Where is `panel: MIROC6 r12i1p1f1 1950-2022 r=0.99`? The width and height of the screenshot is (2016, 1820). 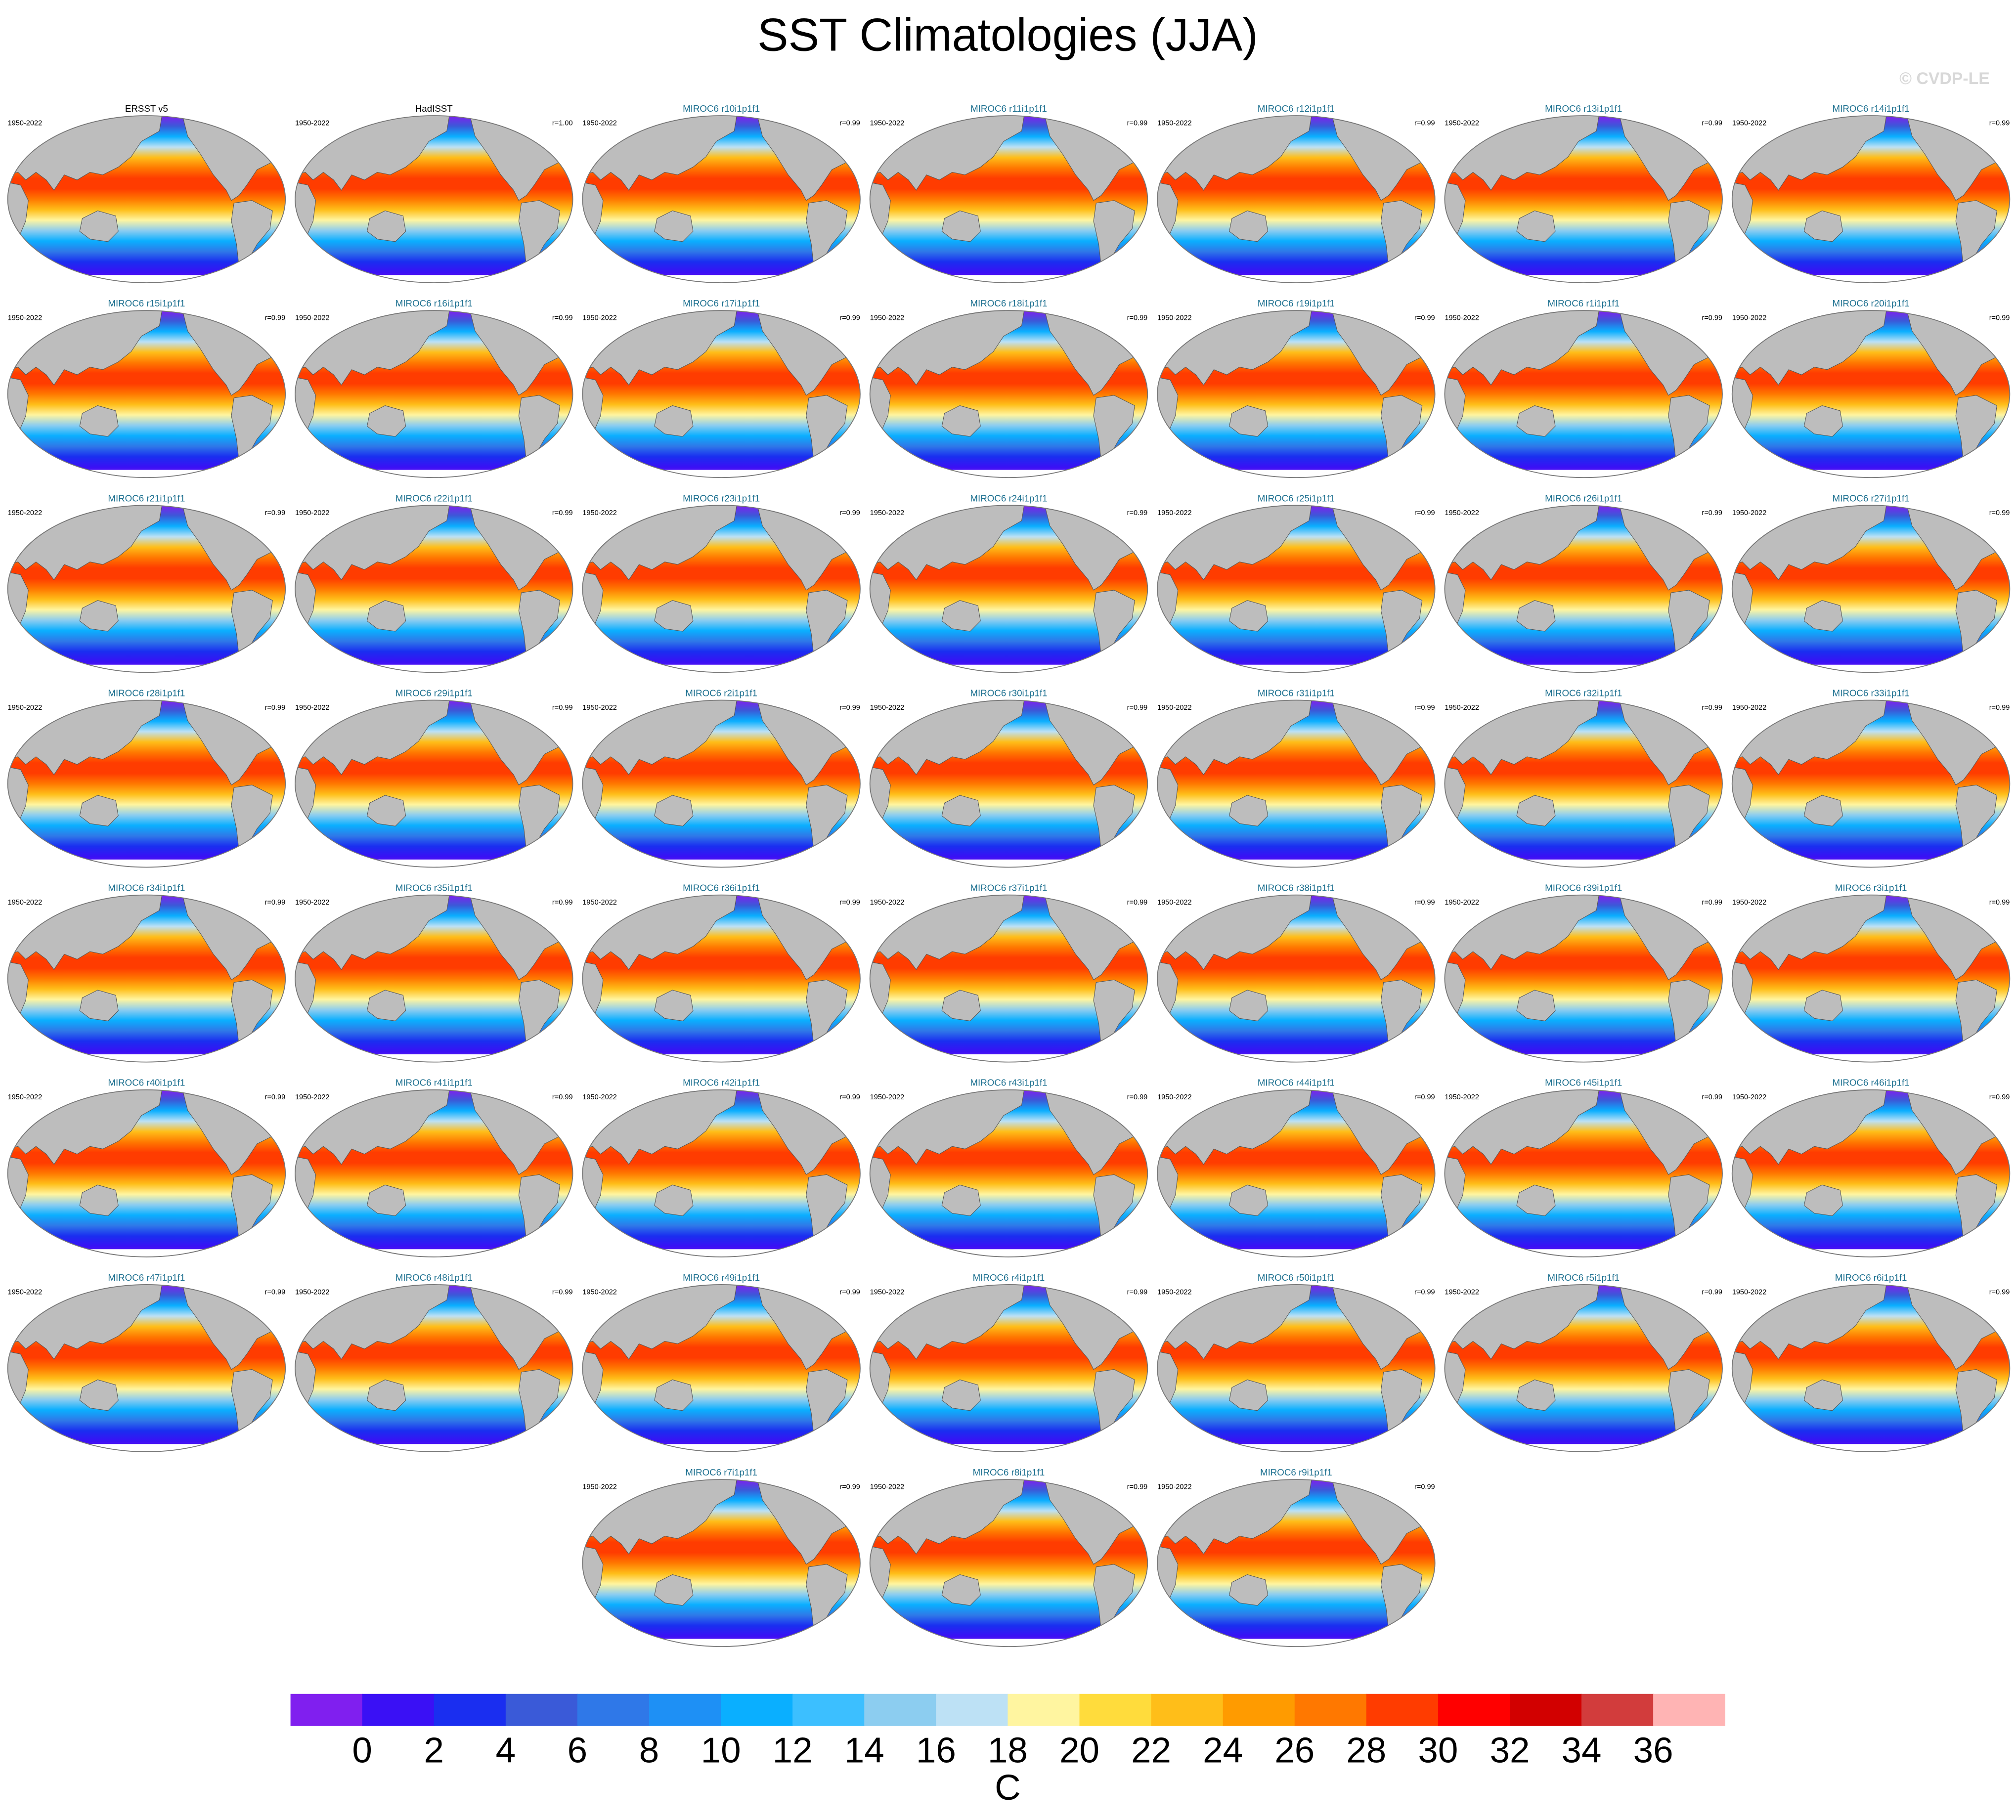
panel: MIROC6 r12i1p1f1 1950-2022 r=0.99 is located at coordinates (1296, 193).